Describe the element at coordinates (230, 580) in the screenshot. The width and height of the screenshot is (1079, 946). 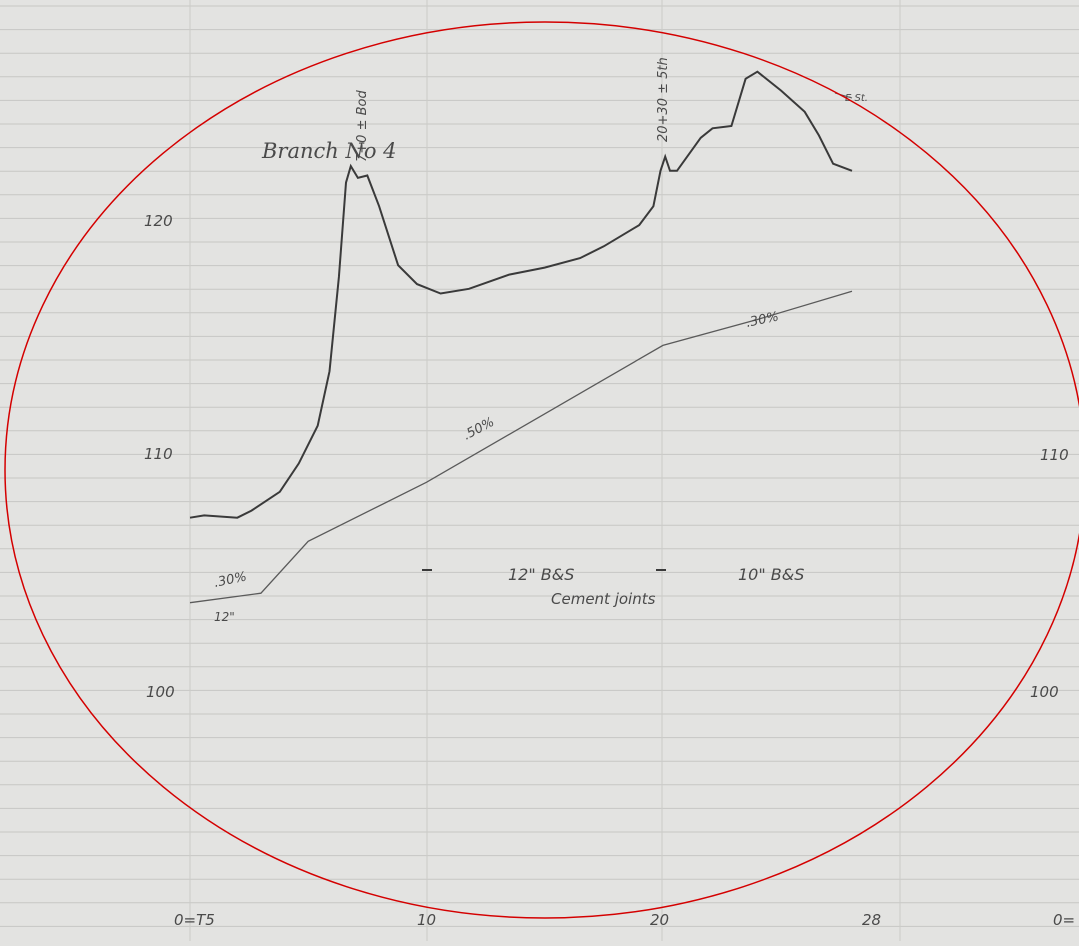
I see `grade-label-left: .30%` at that location.